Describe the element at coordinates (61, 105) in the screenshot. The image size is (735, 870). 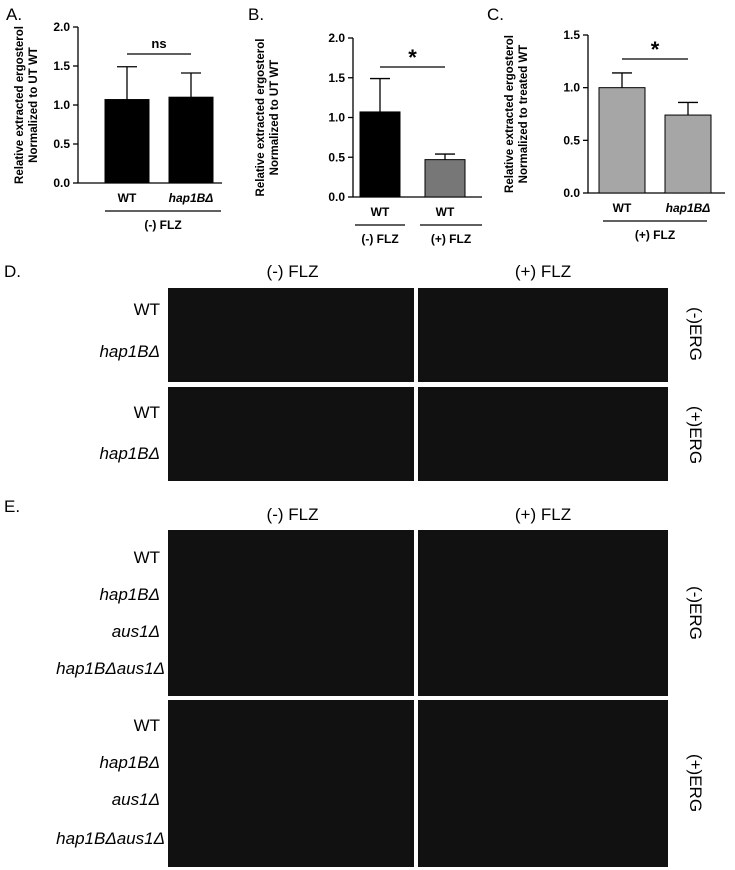
I see `chart-a-ytick-label-2: 1.0` at that location.